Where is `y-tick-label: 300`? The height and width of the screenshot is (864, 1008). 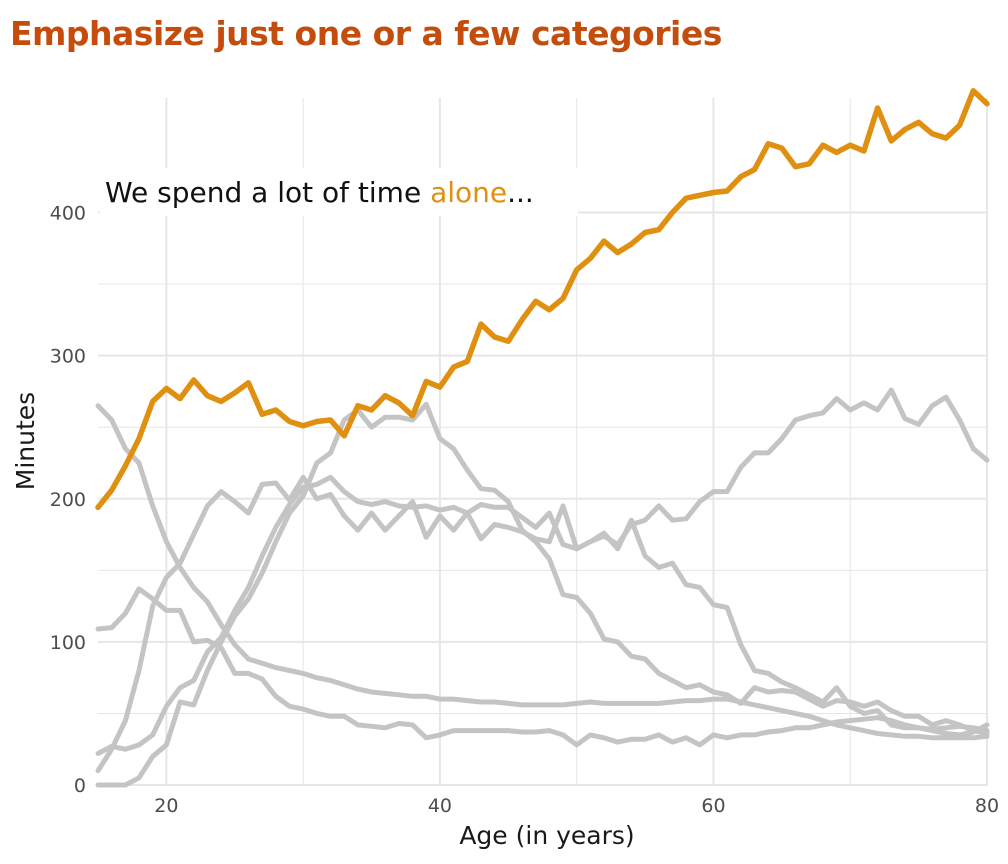
y-tick-label: 300 is located at coordinates (68, 357).